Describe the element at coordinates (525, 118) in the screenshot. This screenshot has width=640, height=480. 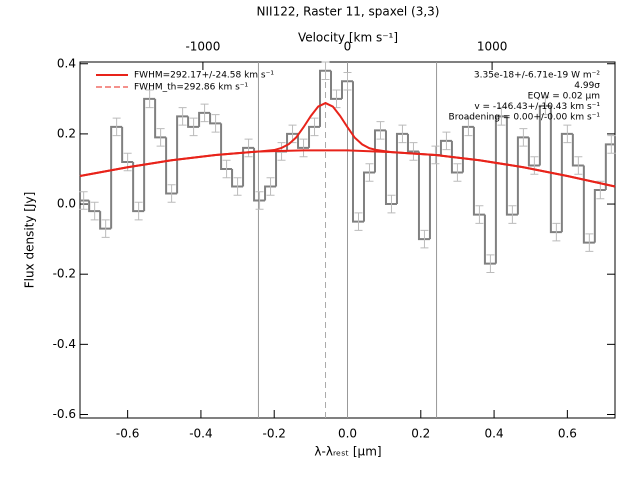
I see `annotation: Broadening = 0.00+/-0.00 km s⁻¹` at that location.